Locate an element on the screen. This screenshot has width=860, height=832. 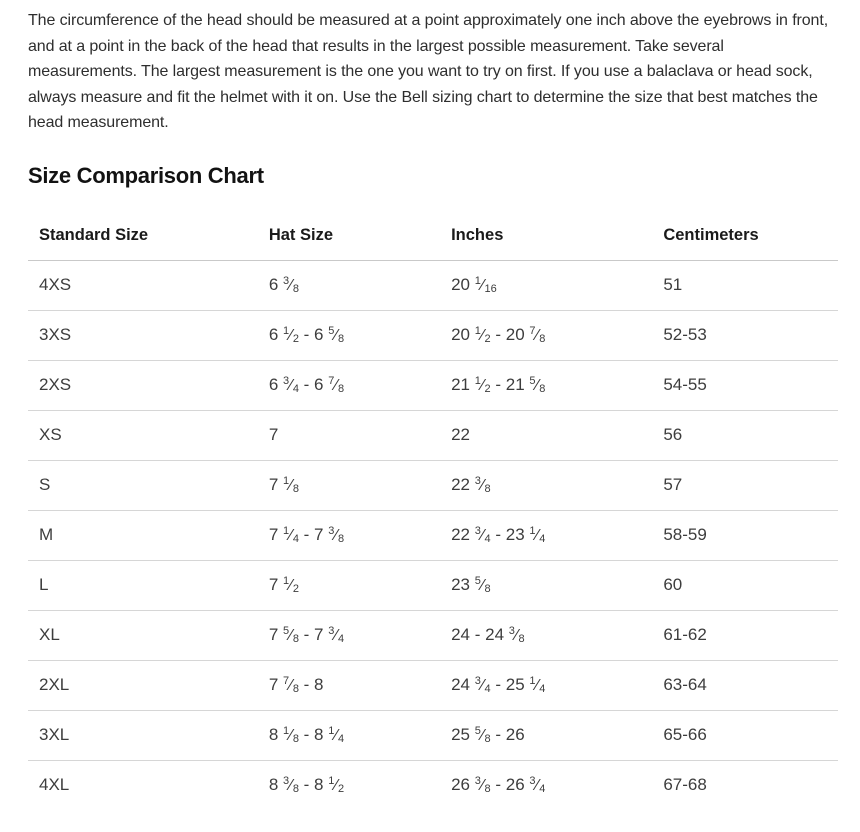
cell-standard-size: 3XS is located at coordinates (143, 335).